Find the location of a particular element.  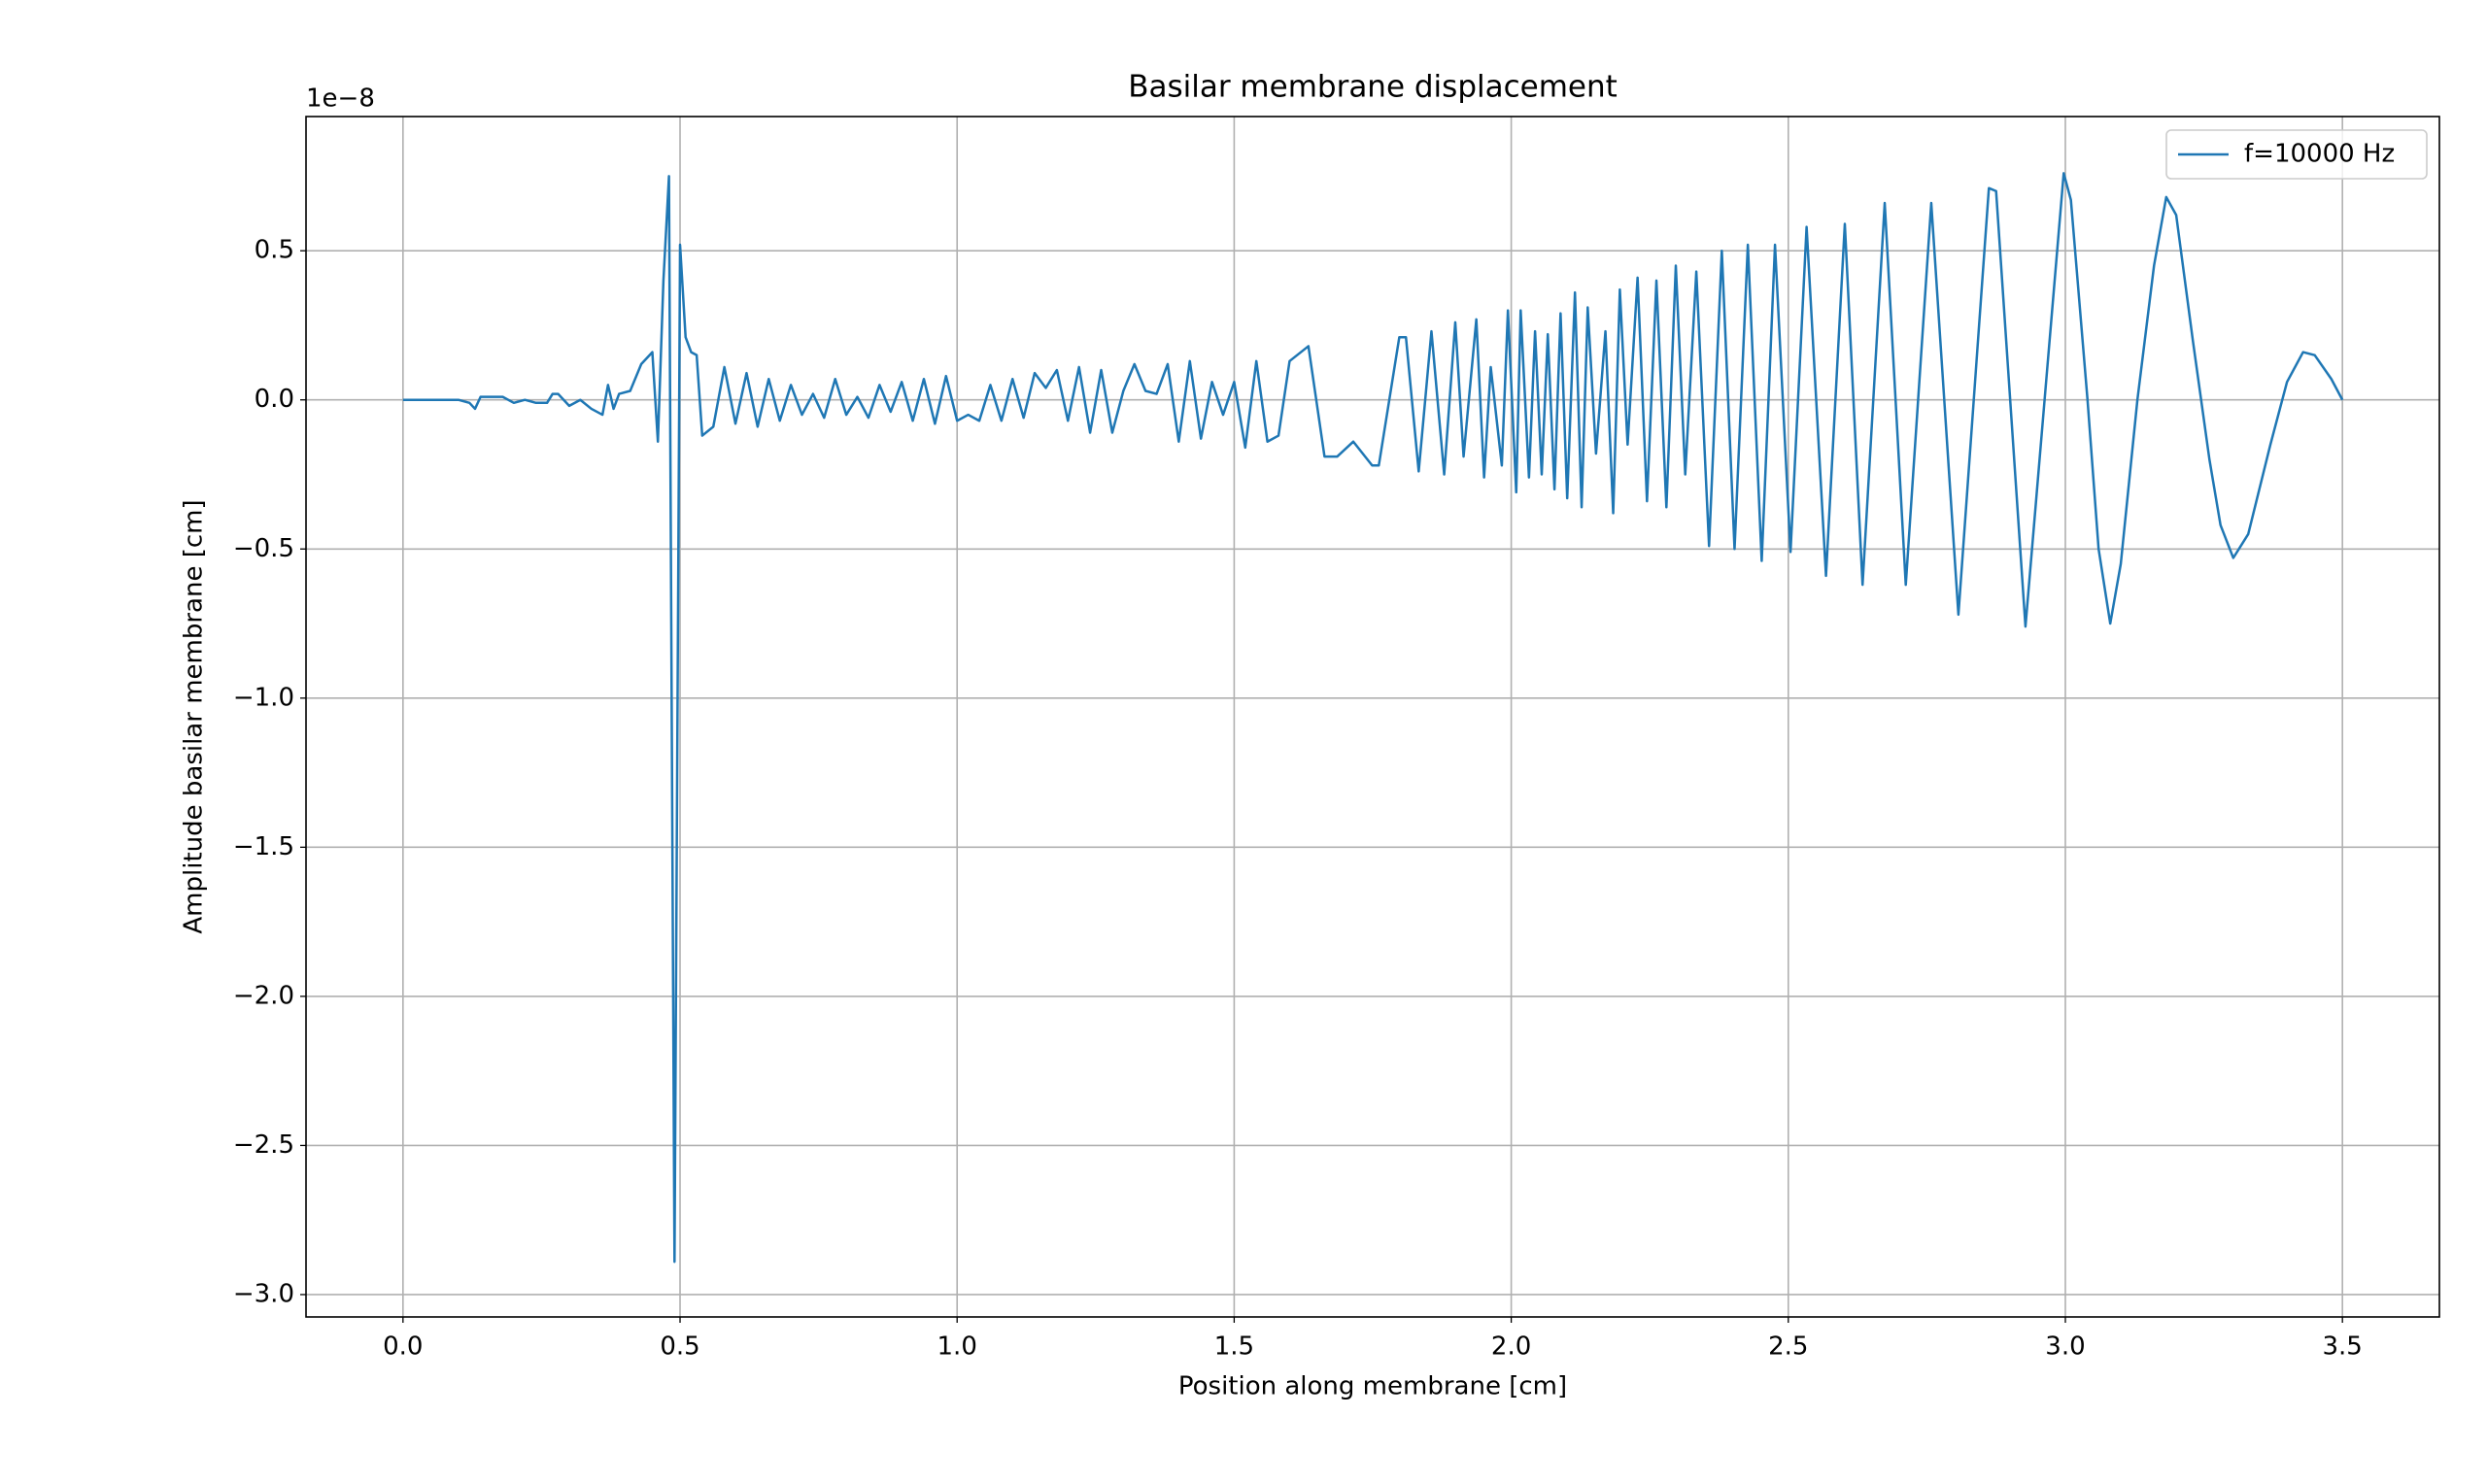

legend-box is located at coordinates (2296, 154).